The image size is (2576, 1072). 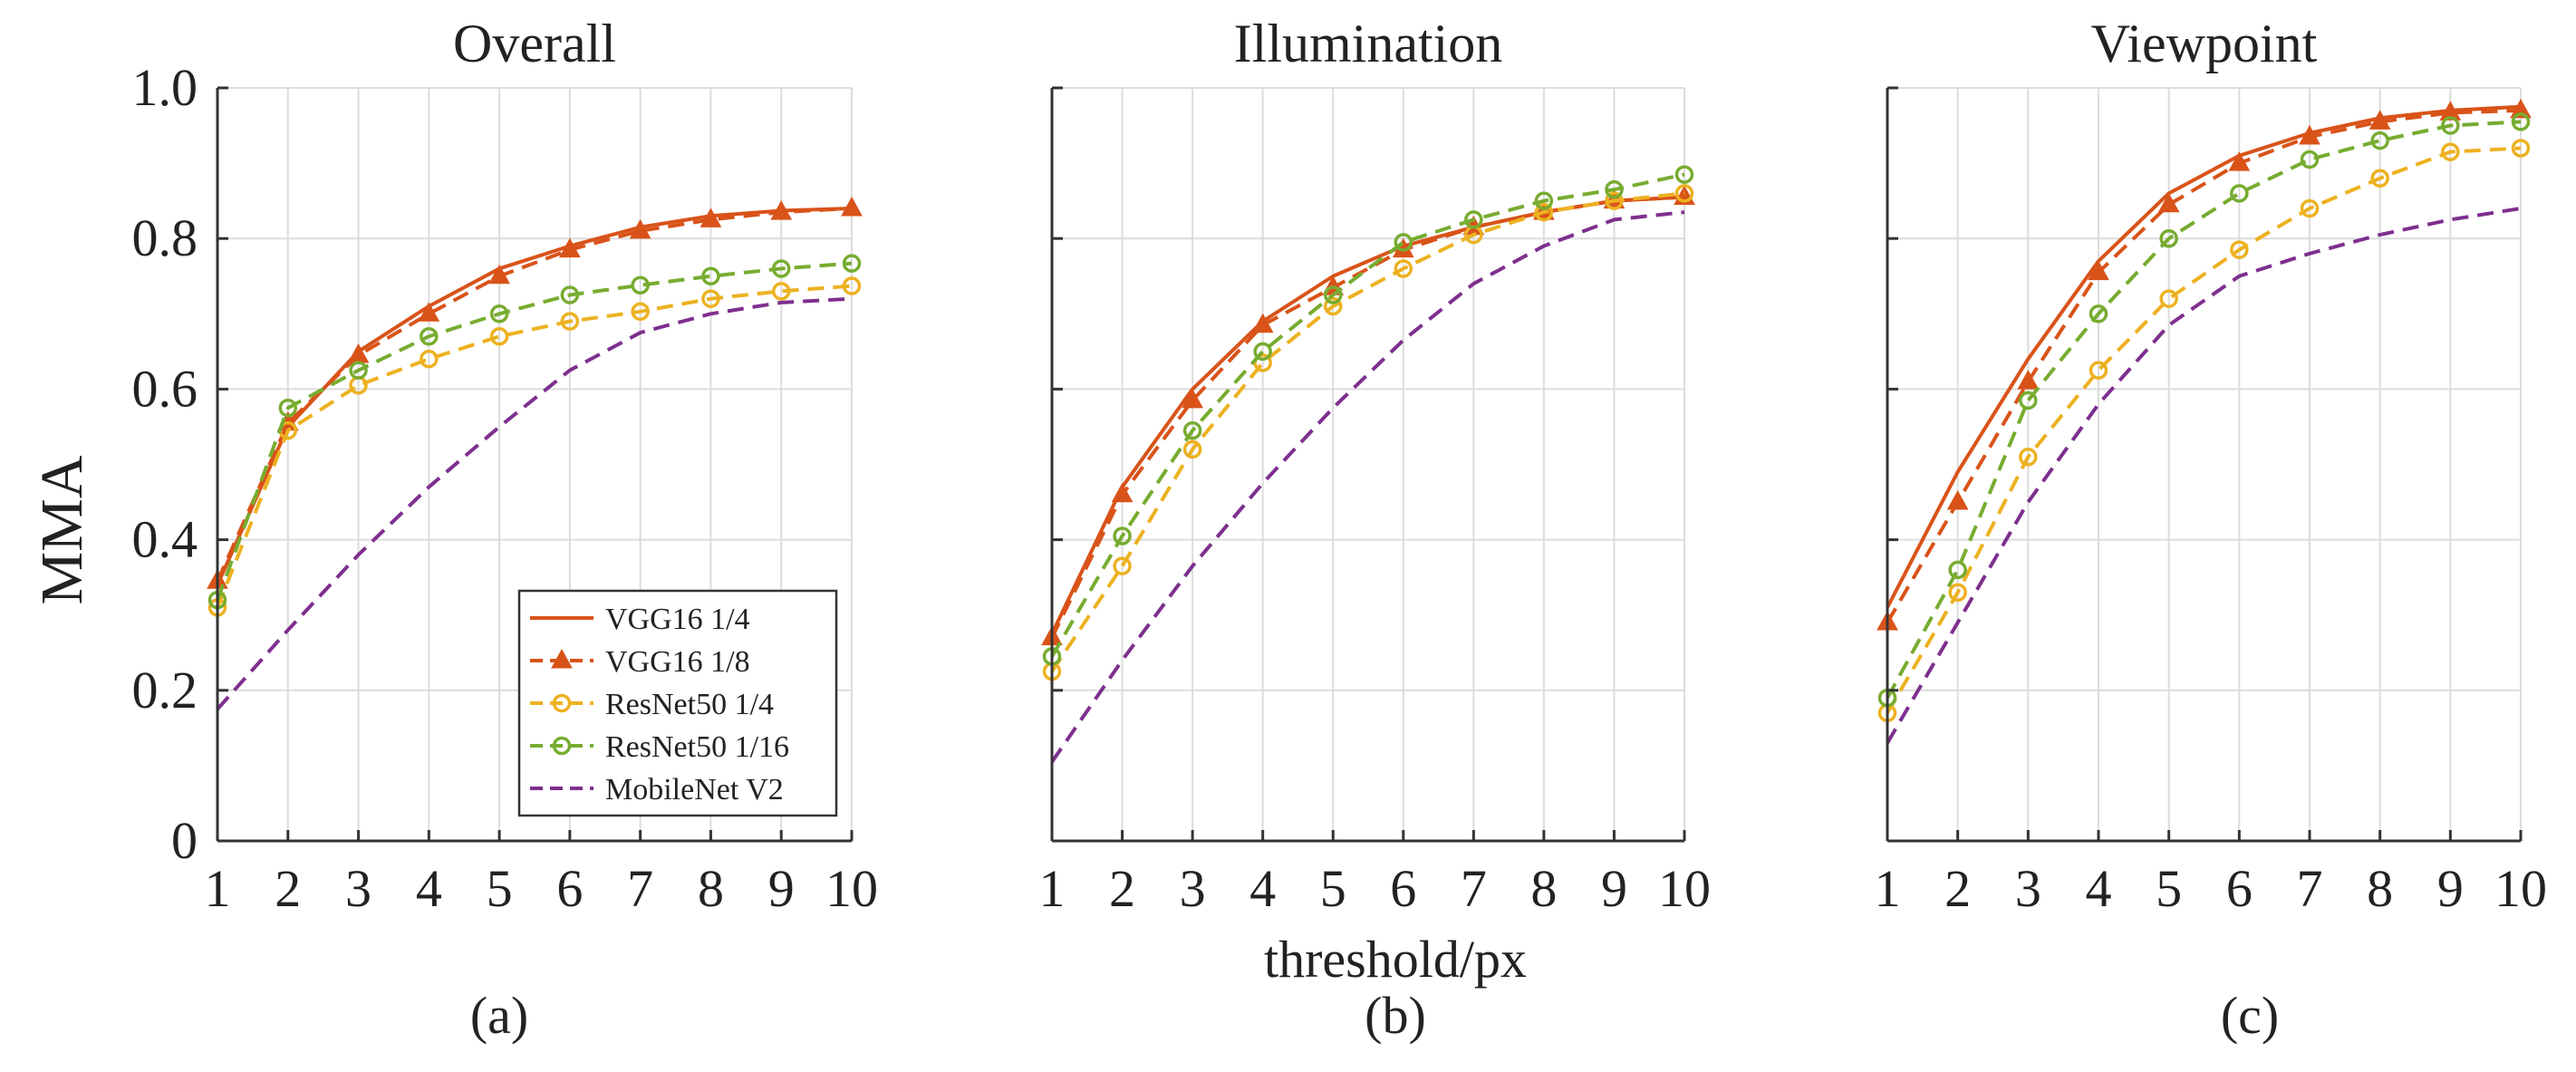 I want to click on panel-title: Viewpoint, so click(x=2204, y=43).